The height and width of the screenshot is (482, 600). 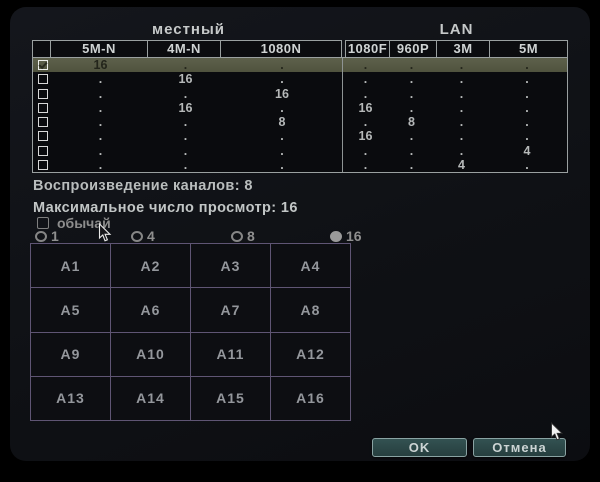 I want to click on custom-checkbox, so click(x=43, y=223).